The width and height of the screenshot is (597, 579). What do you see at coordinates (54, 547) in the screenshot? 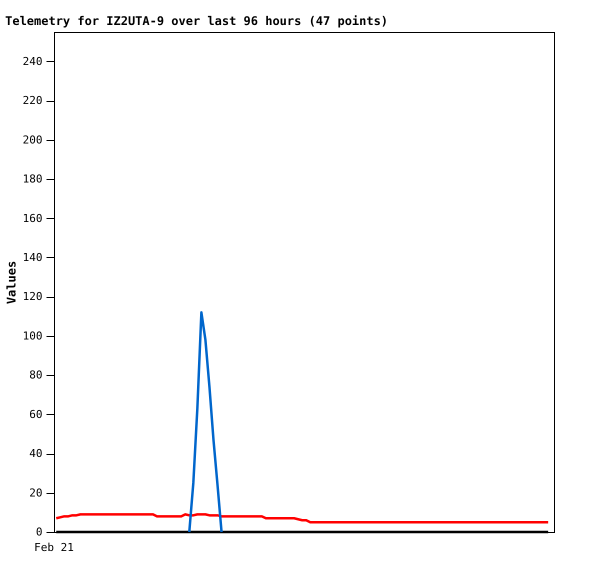
I see `text: Feb 21` at bounding box center [54, 547].